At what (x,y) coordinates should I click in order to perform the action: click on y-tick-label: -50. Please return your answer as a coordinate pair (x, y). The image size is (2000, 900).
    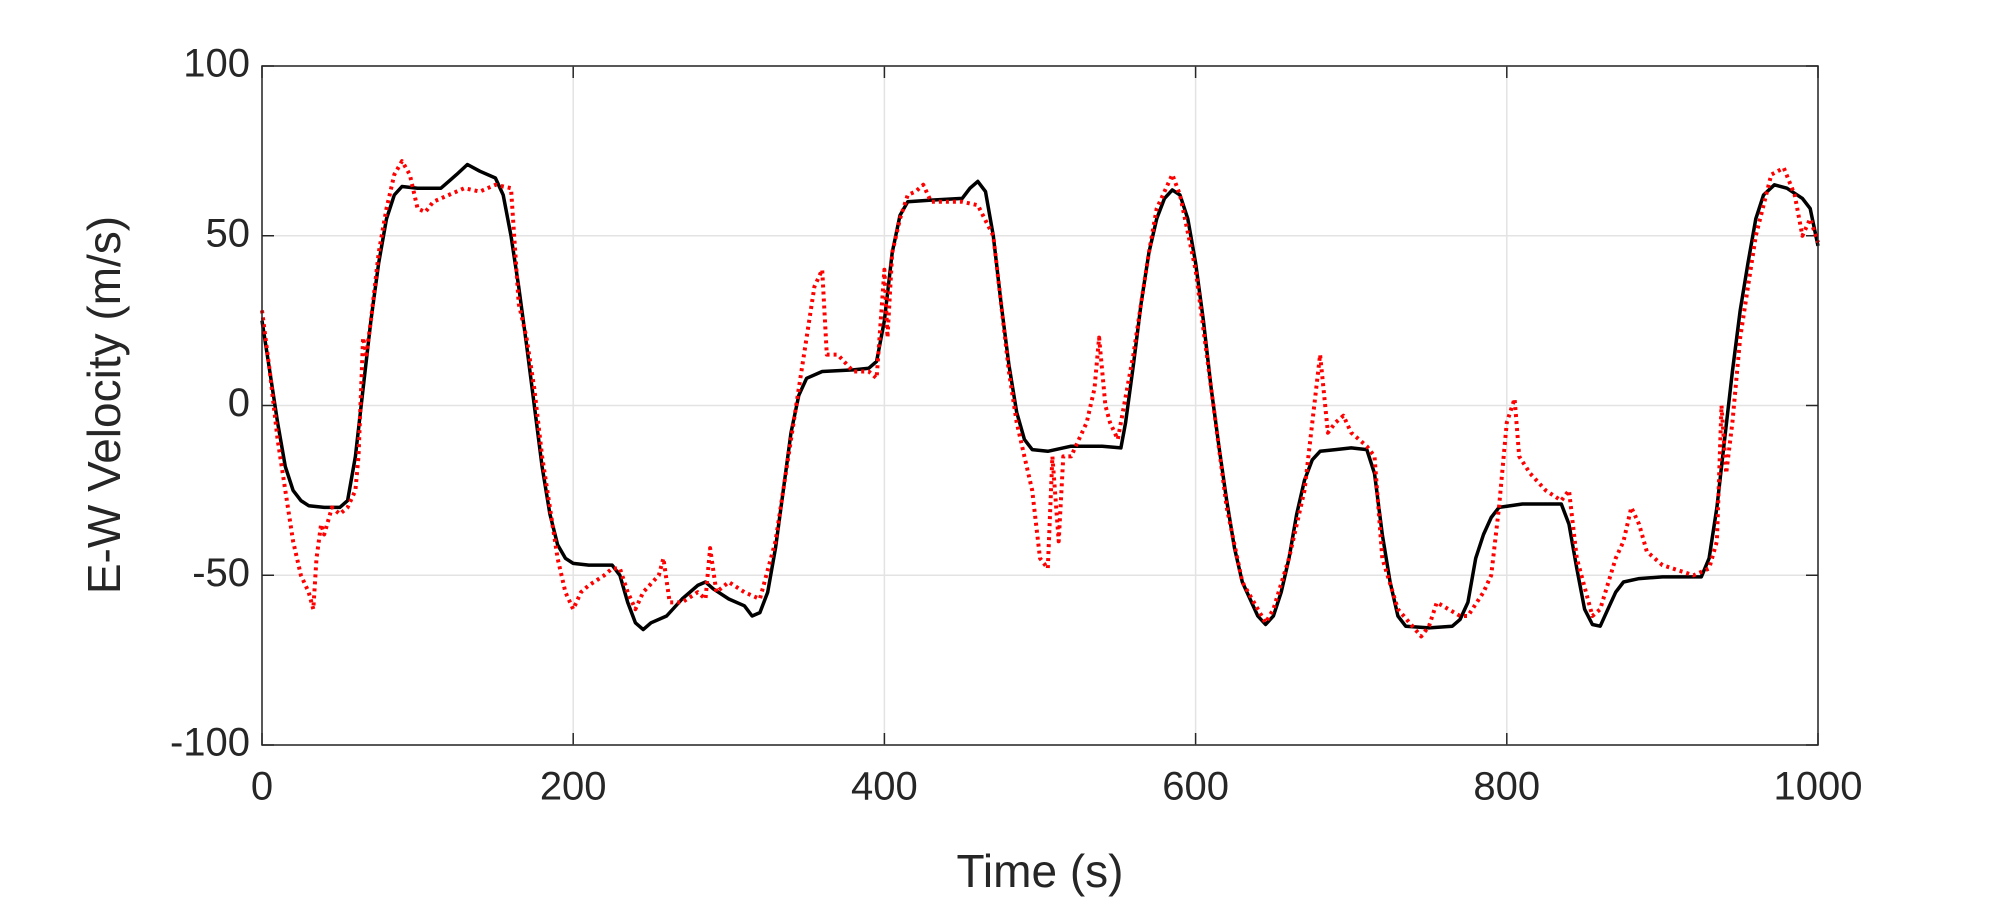
    Looking at the image, I should click on (221, 573).